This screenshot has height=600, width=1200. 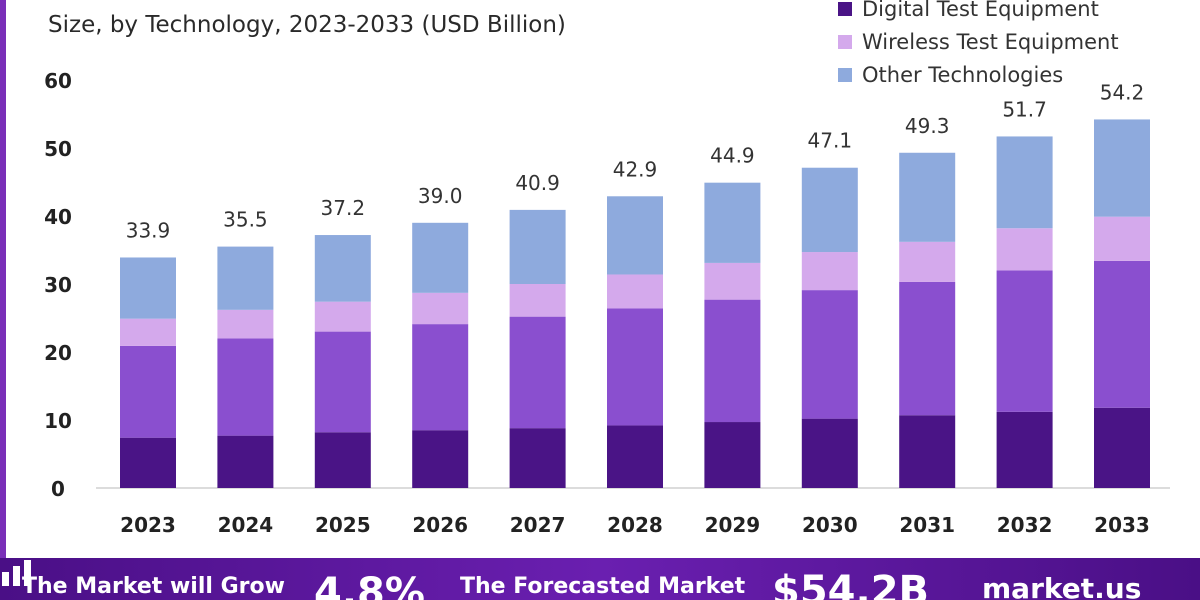 What do you see at coordinates (16, 573) in the screenshot?
I see `market-us-logo-icon` at bounding box center [16, 573].